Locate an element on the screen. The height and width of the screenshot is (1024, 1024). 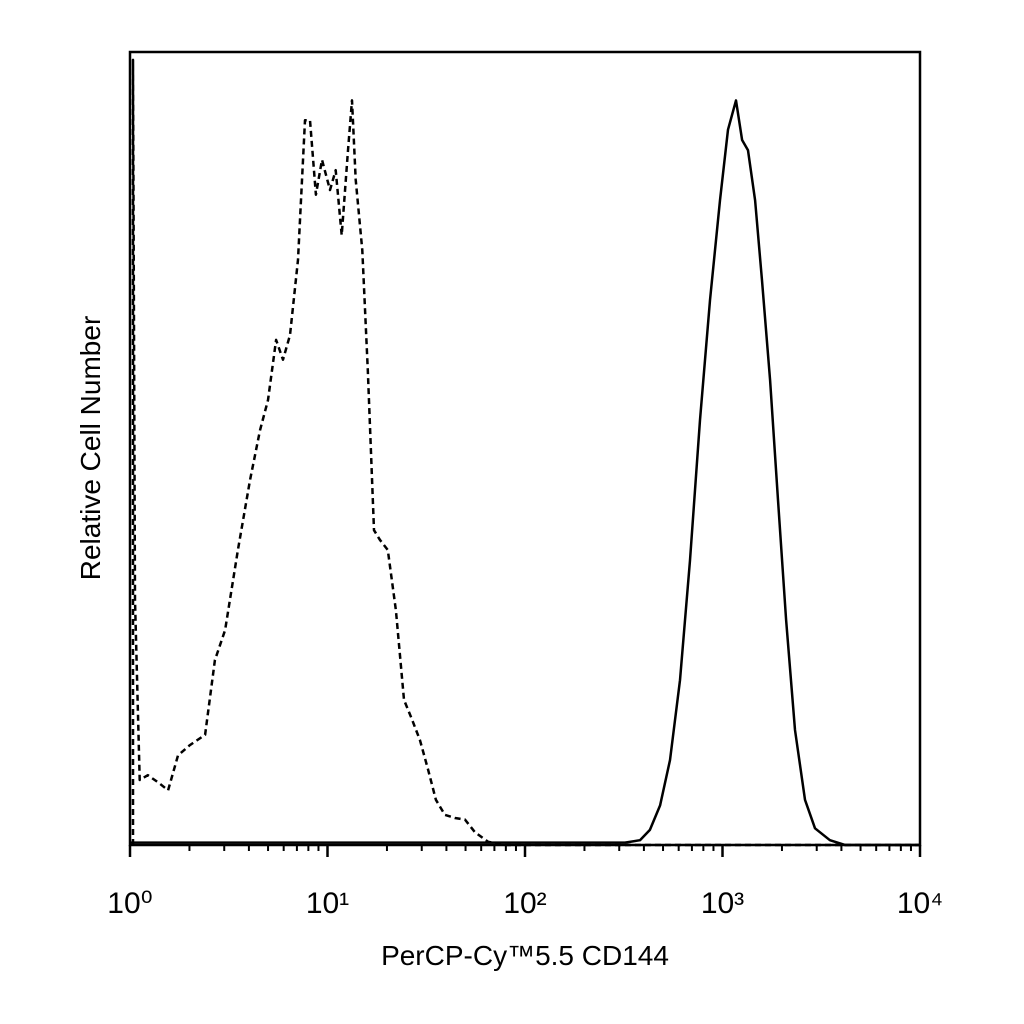
x-tick-label: 10⁰ is located at coordinates (129, 903).